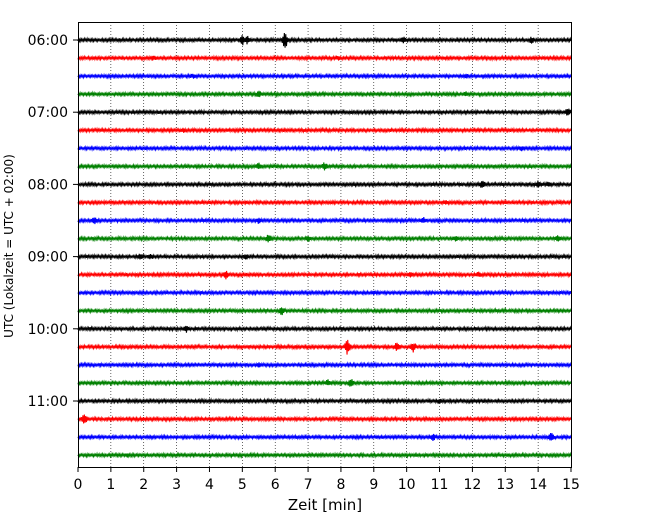 This screenshot has height=520, width=650. What do you see at coordinates (48, 185) in the screenshot?
I see `y-tick-label: 08:00` at bounding box center [48, 185].